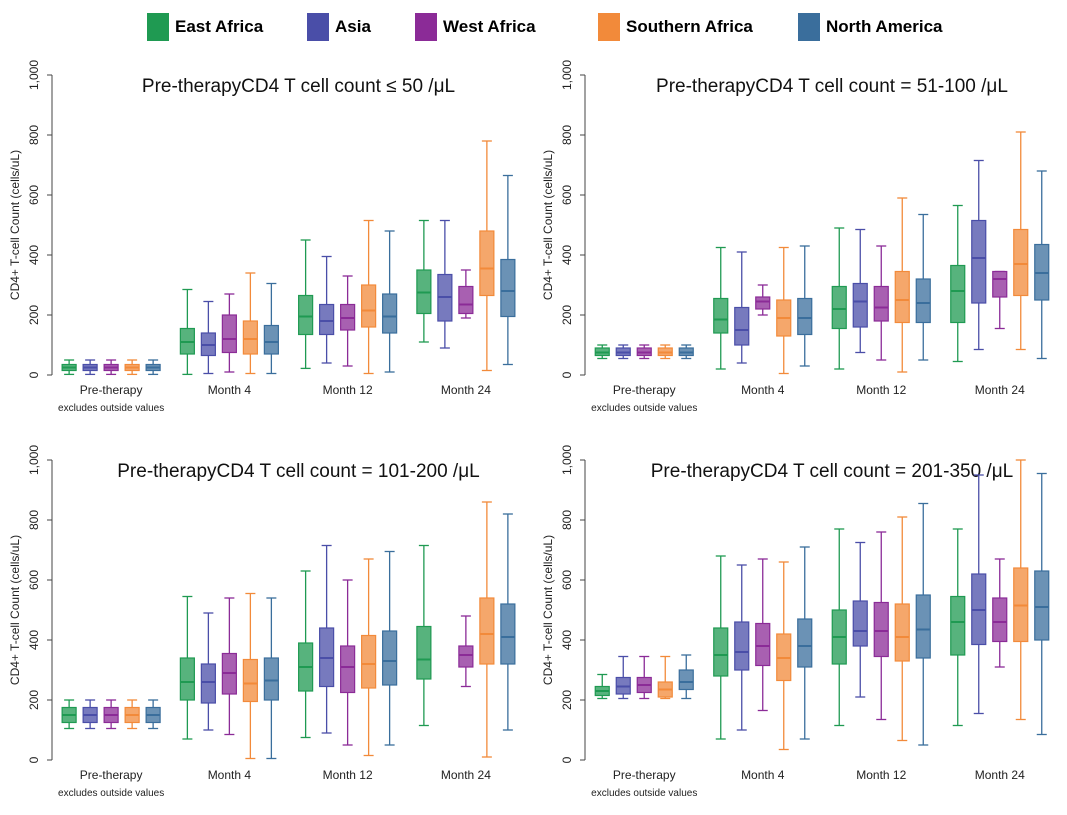  Describe the element at coordinates (219, 26) in the screenshot. I see `legend-label: East Africa` at that location.